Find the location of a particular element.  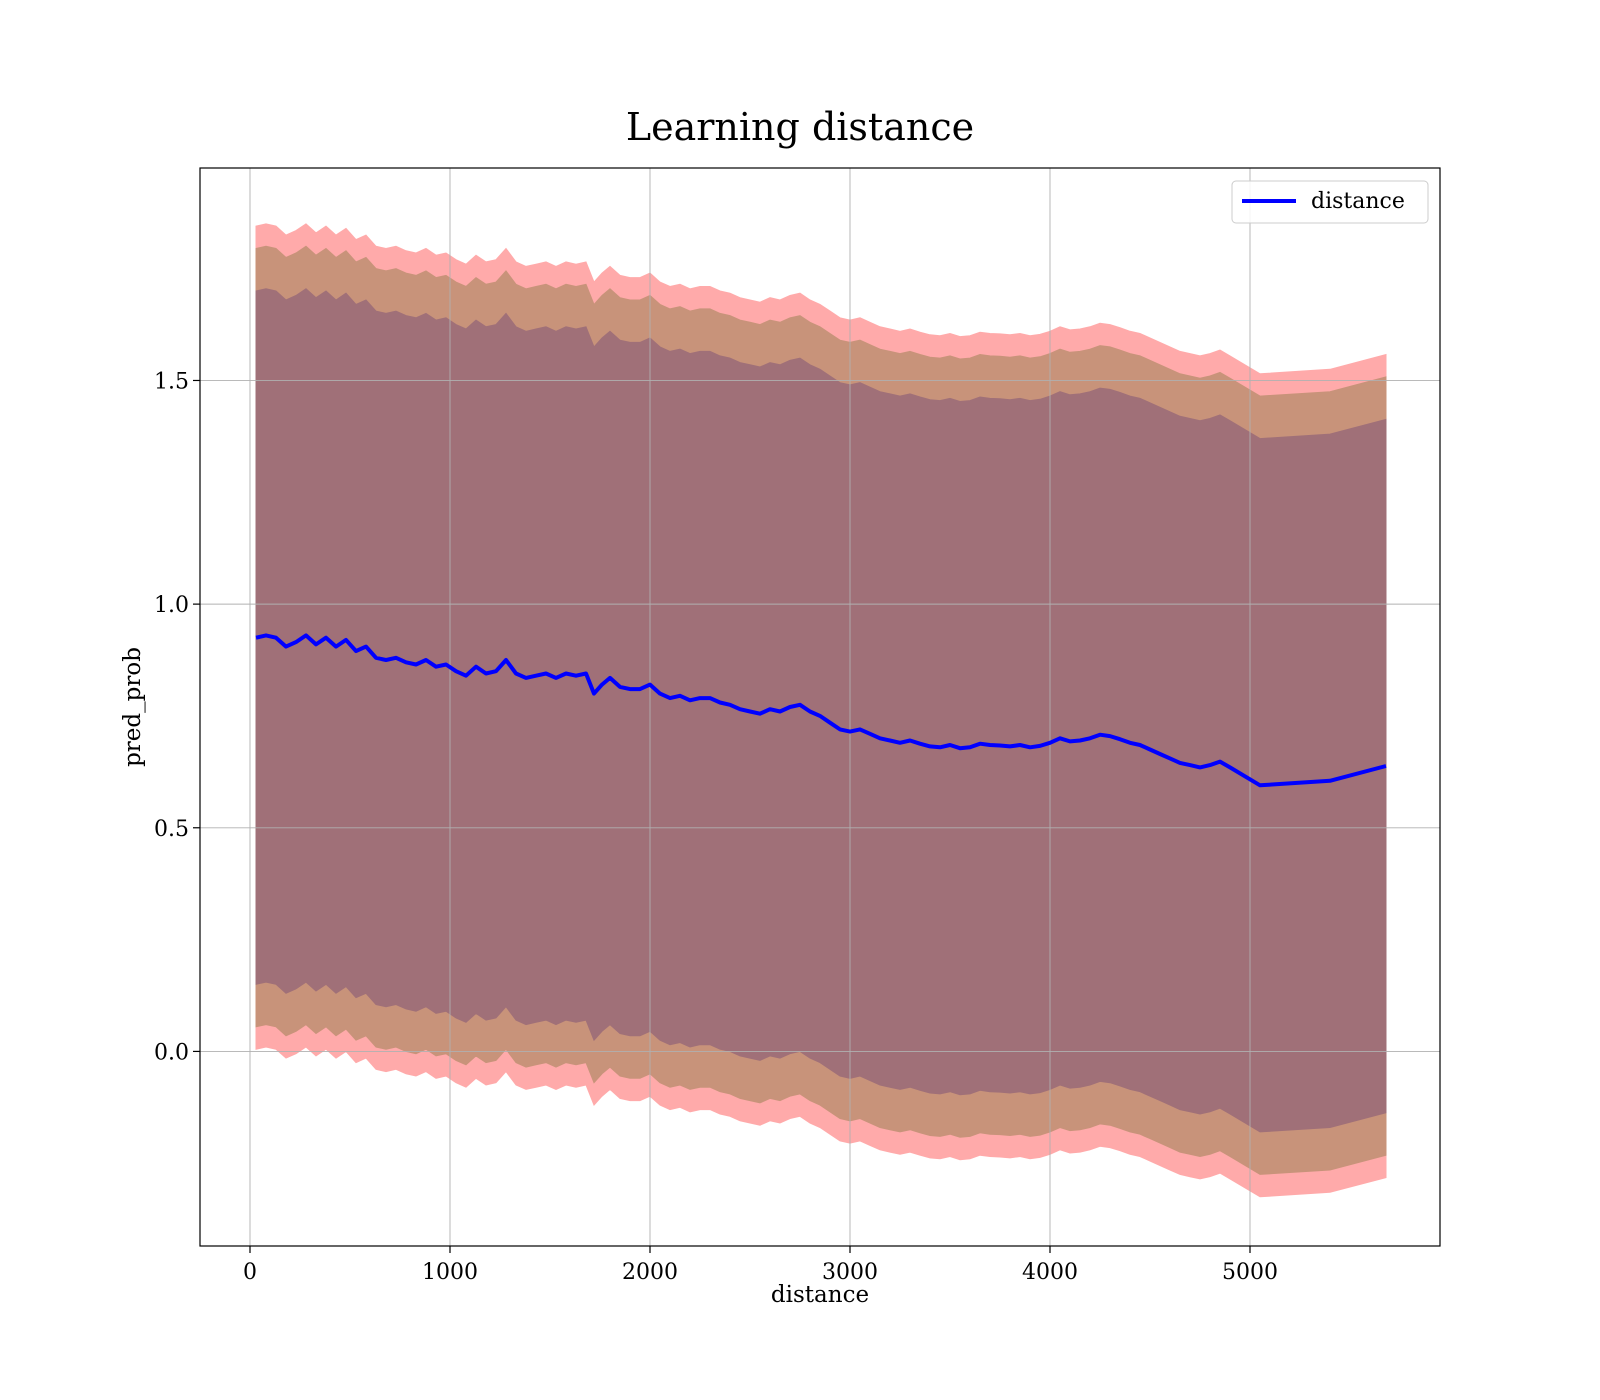

series-layer is located at coordinates (821, 710).